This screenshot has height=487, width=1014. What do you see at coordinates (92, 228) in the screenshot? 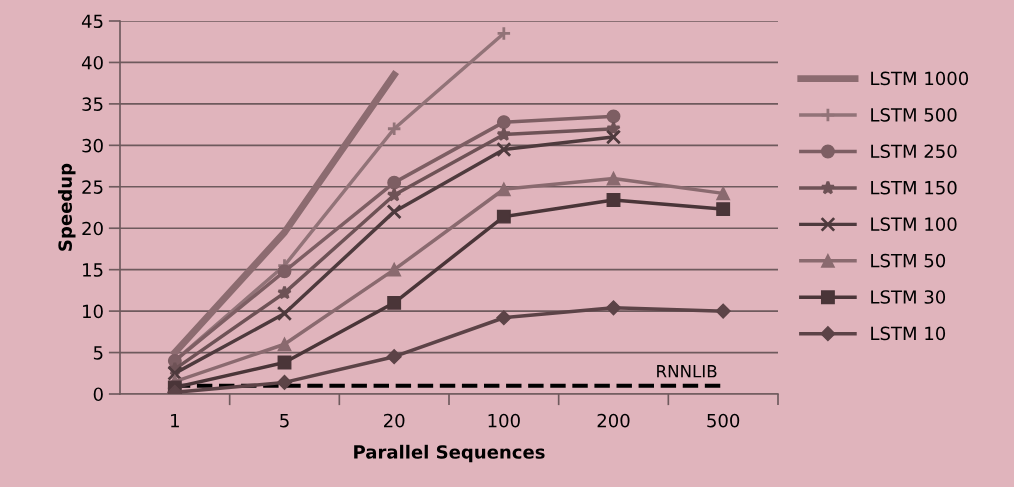
I see `y-tick-label: 20` at bounding box center [92, 228].